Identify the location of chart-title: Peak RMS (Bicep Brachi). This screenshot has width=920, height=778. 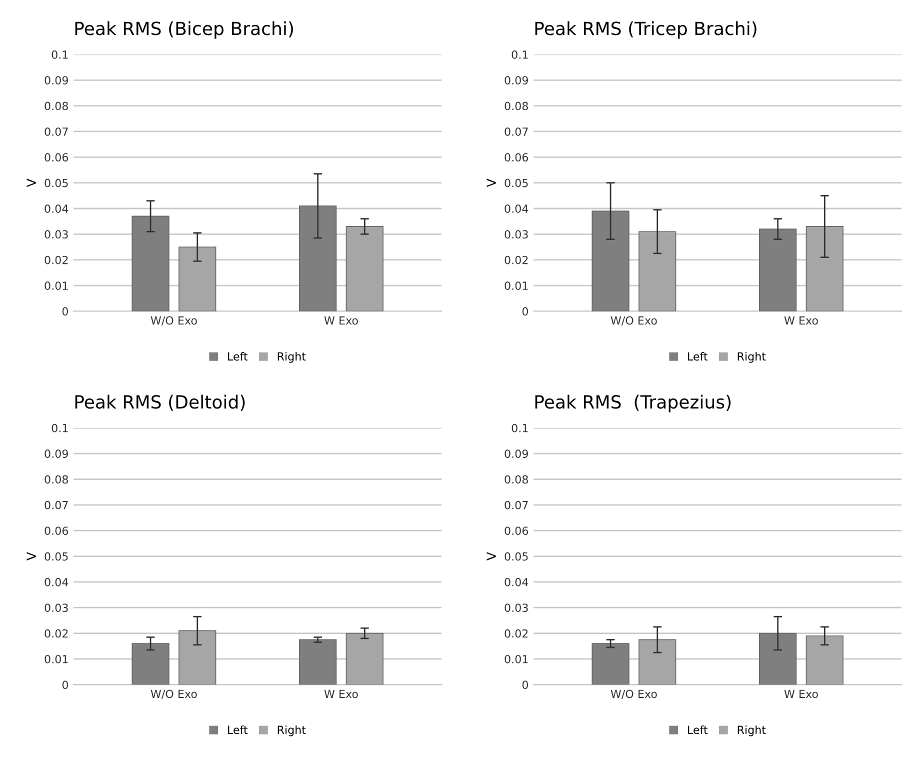
(184, 30).